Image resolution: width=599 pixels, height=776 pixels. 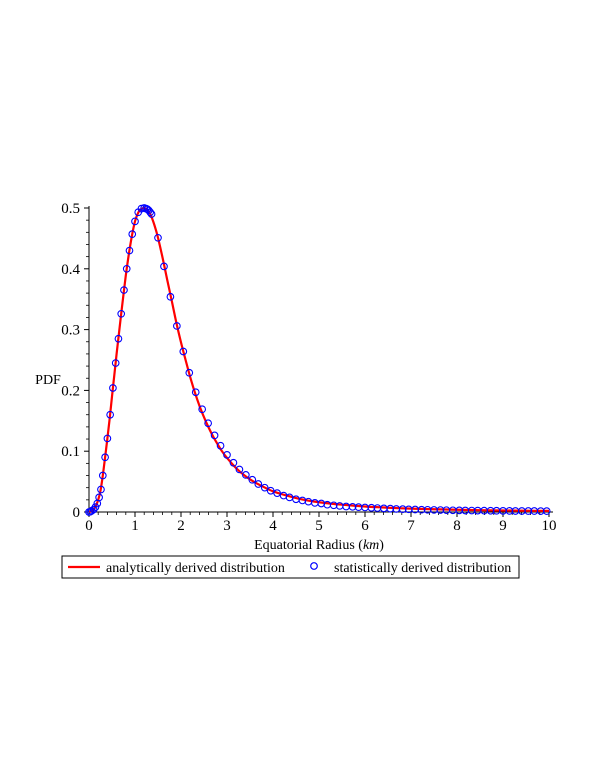 I want to click on y-tick-label: 0.1, so click(x=70, y=452).